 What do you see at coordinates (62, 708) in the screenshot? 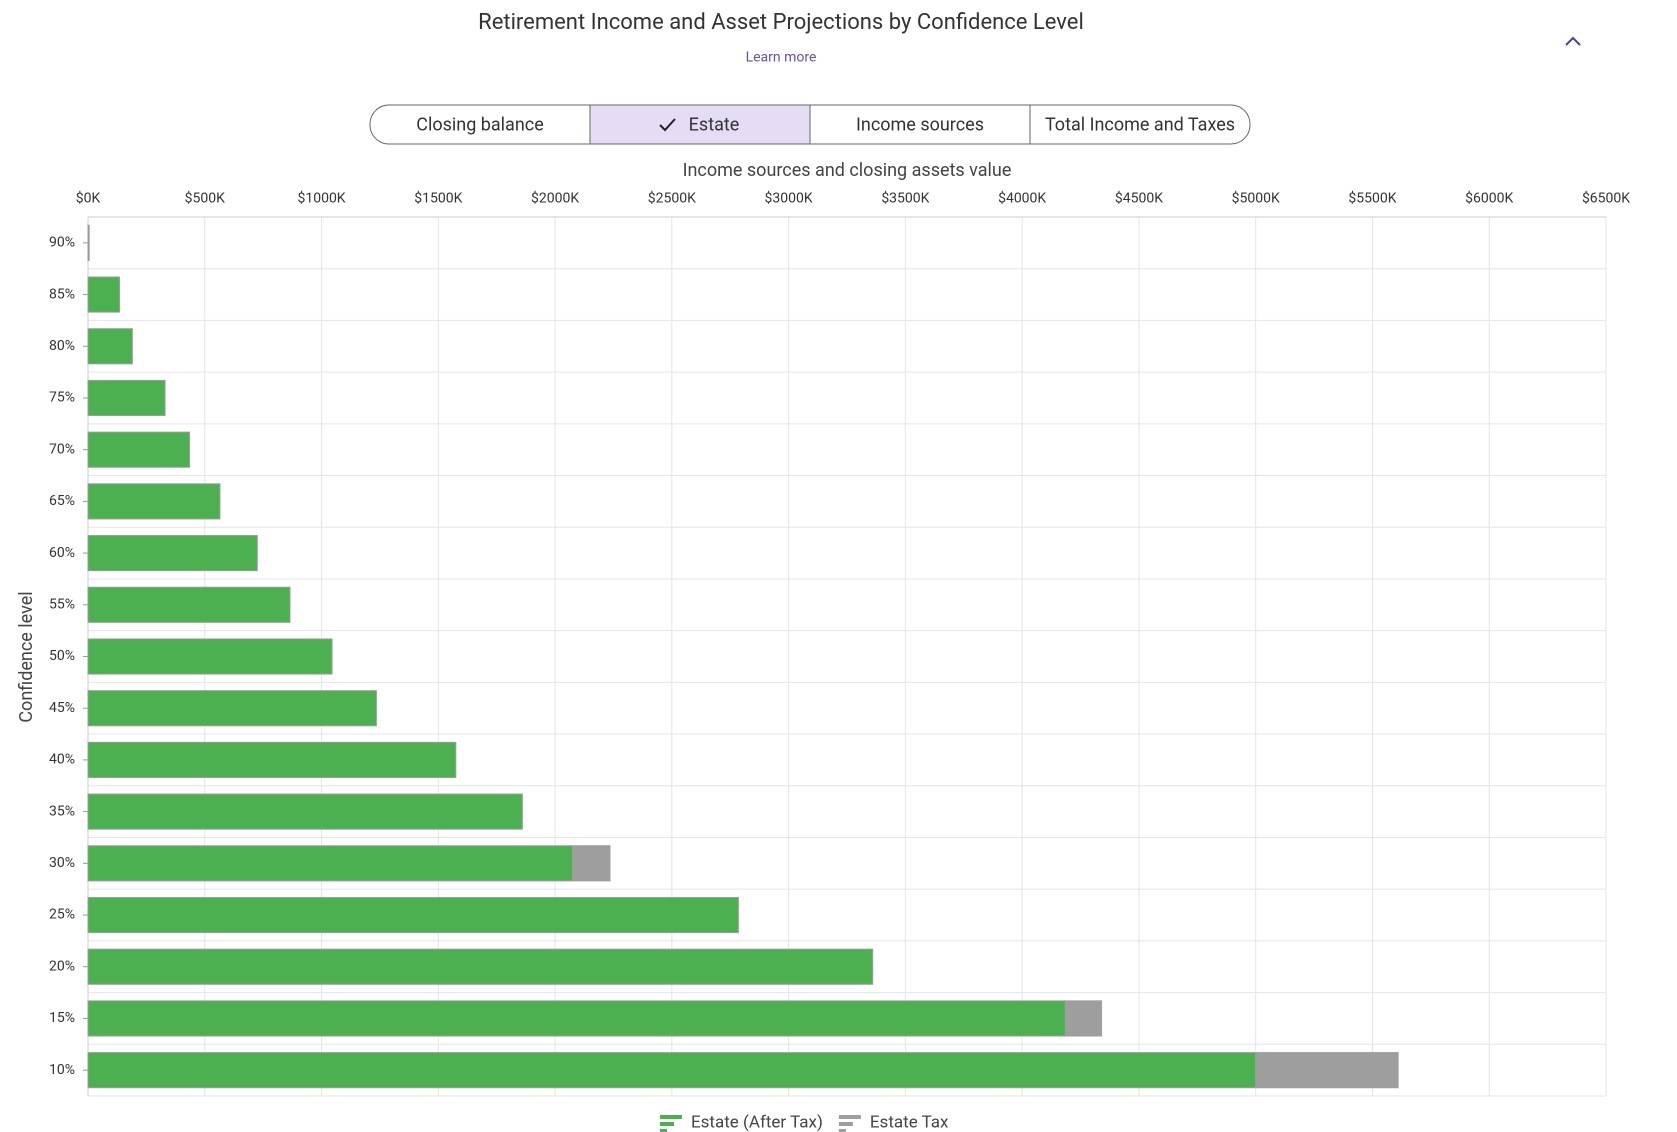
I see `y-tick-label: 45%` at bounding box center [62, 708].